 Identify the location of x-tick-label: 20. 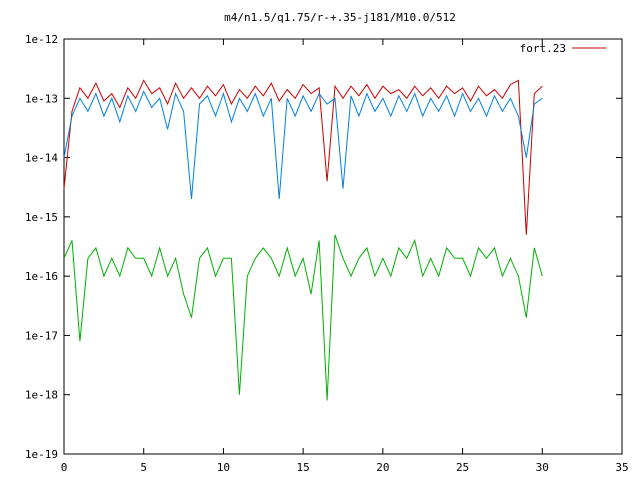
(382, 467).